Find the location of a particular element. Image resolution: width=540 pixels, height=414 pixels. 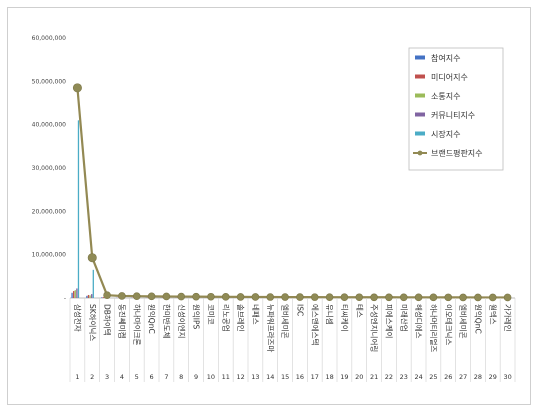

legend-label-2: 미디어지수 is located at coordinates (449, 77).